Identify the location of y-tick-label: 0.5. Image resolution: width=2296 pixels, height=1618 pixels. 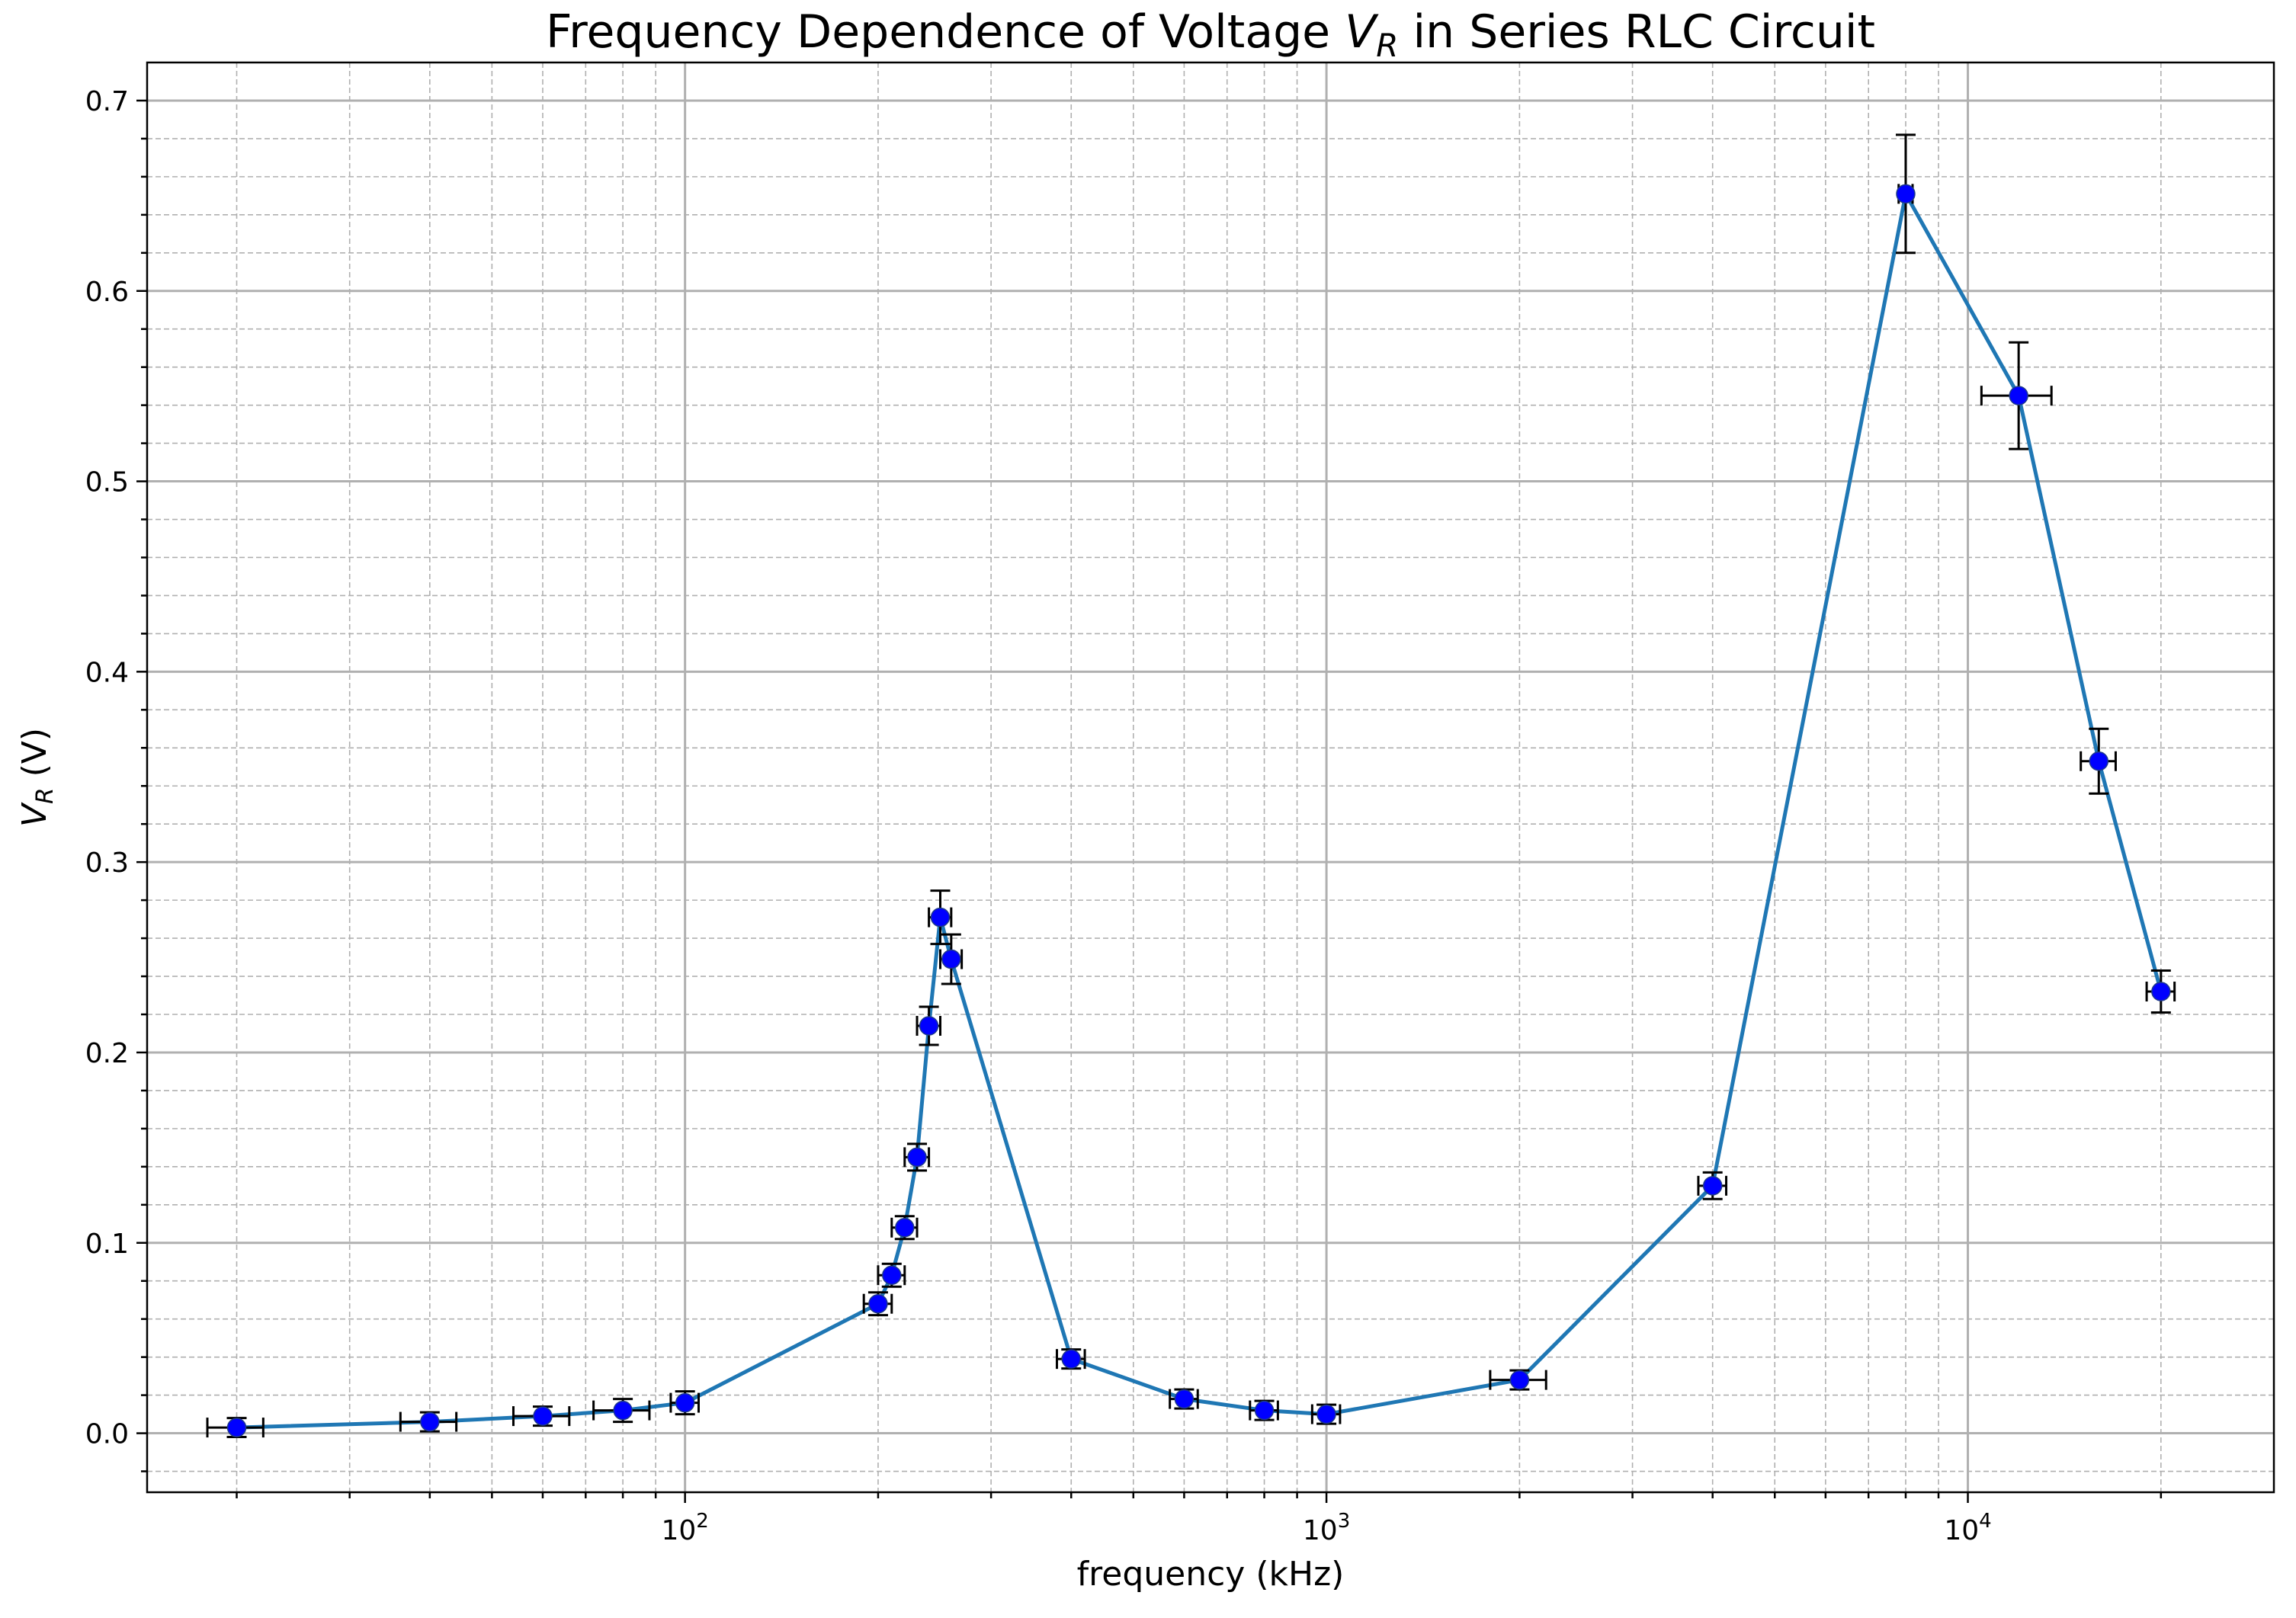
(107, 483).